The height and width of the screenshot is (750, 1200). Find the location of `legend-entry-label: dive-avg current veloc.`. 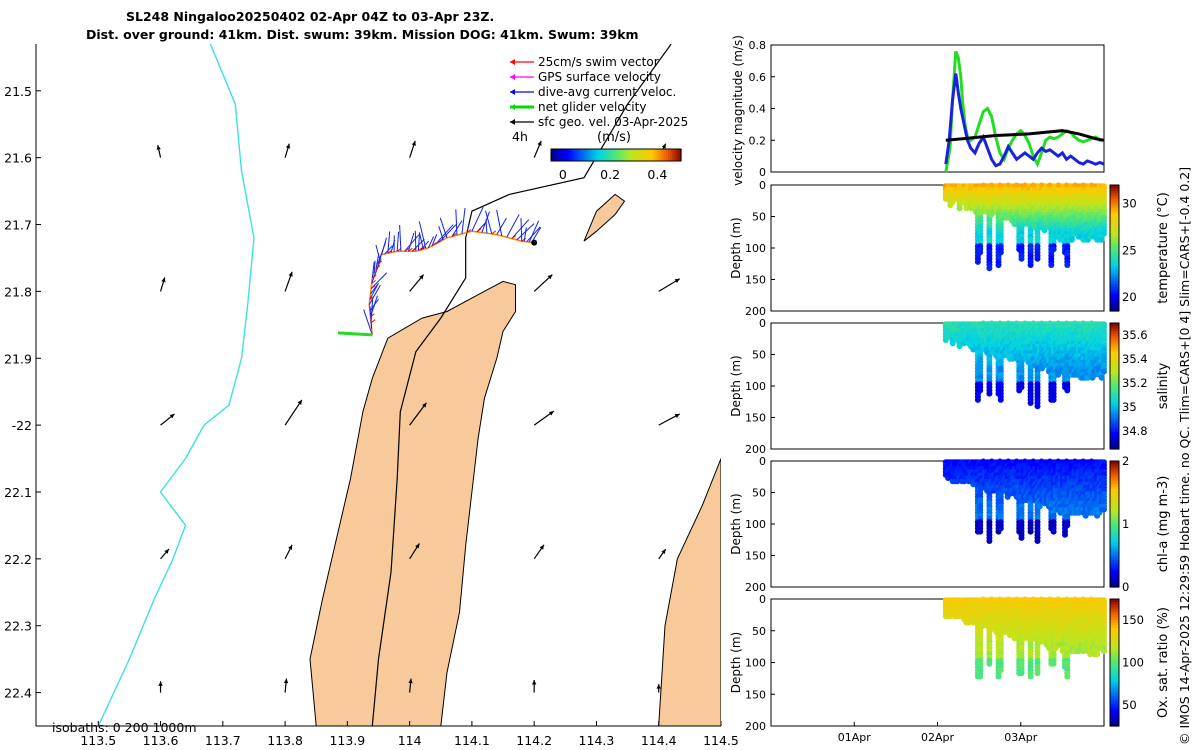

legend-entry-label: dive-avg current veloc. is located at coordinates (607, 92).